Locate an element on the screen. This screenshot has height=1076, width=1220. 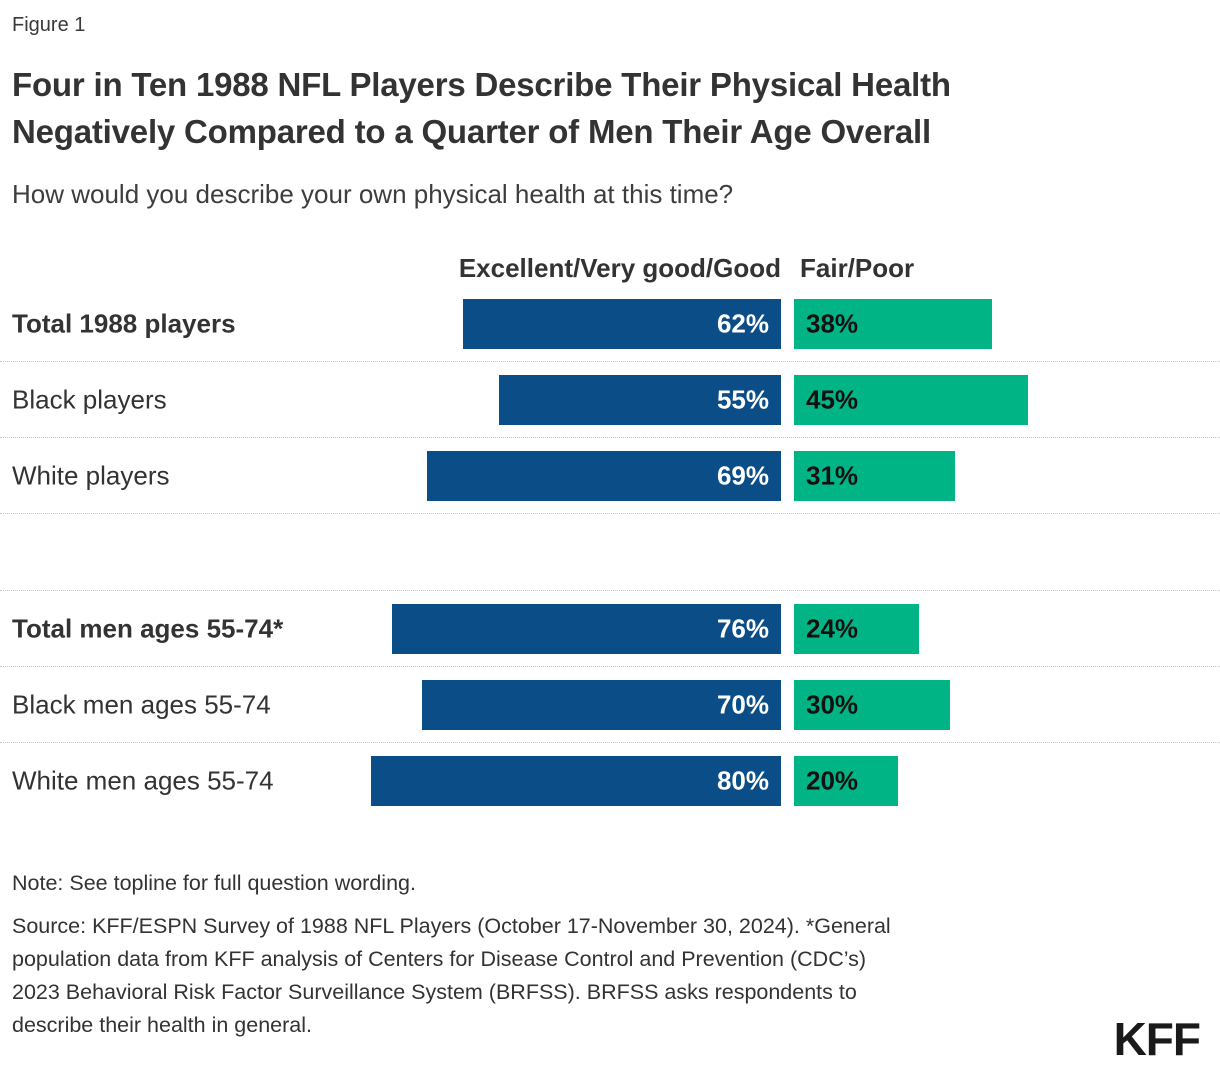
bar-value-label: 45% is located at coordinates (832, 399).